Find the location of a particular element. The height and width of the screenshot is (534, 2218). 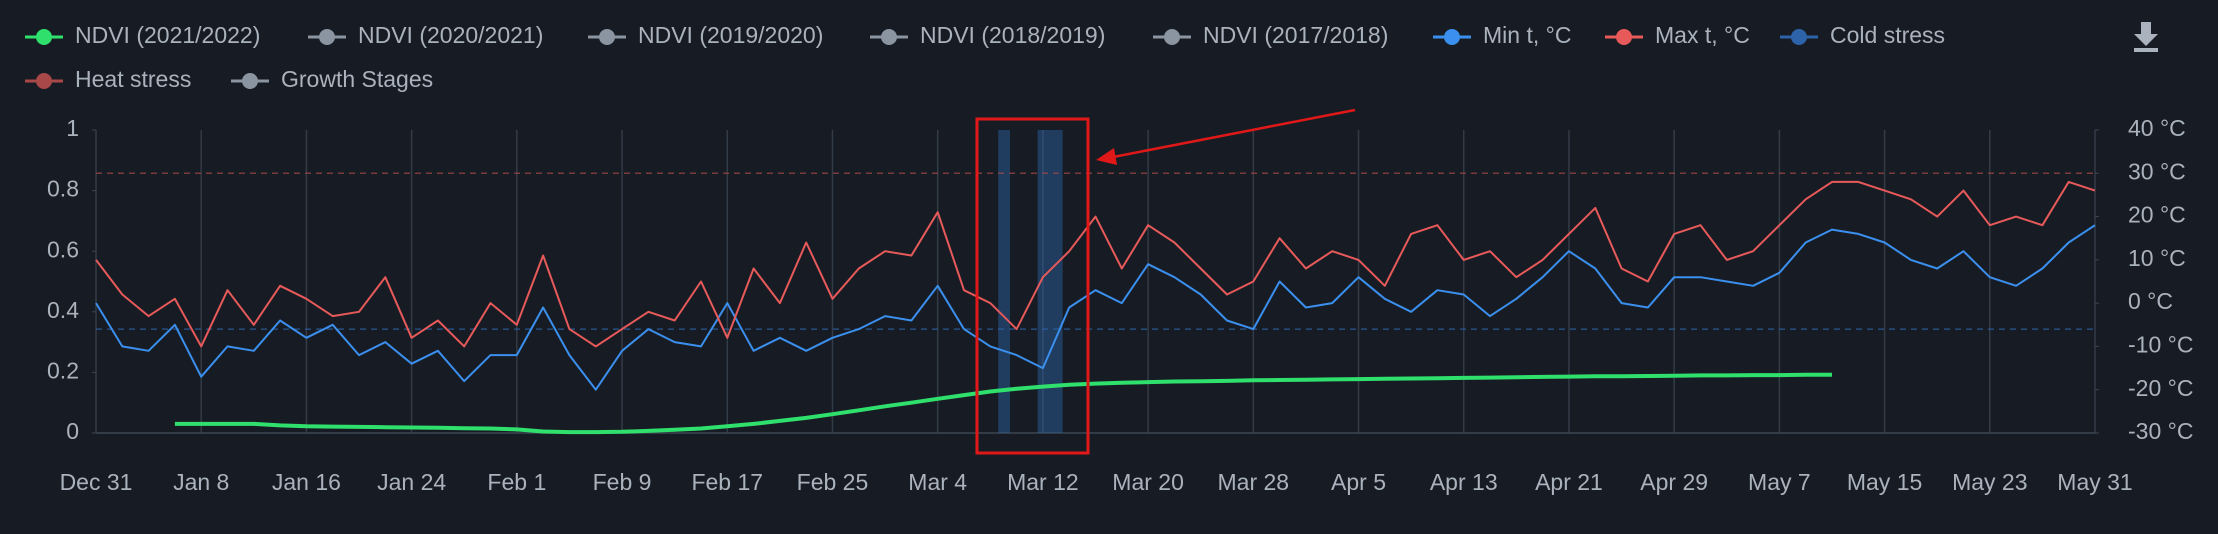

y2-tick-label: 40 °C is located at coordinates (2157, 128).